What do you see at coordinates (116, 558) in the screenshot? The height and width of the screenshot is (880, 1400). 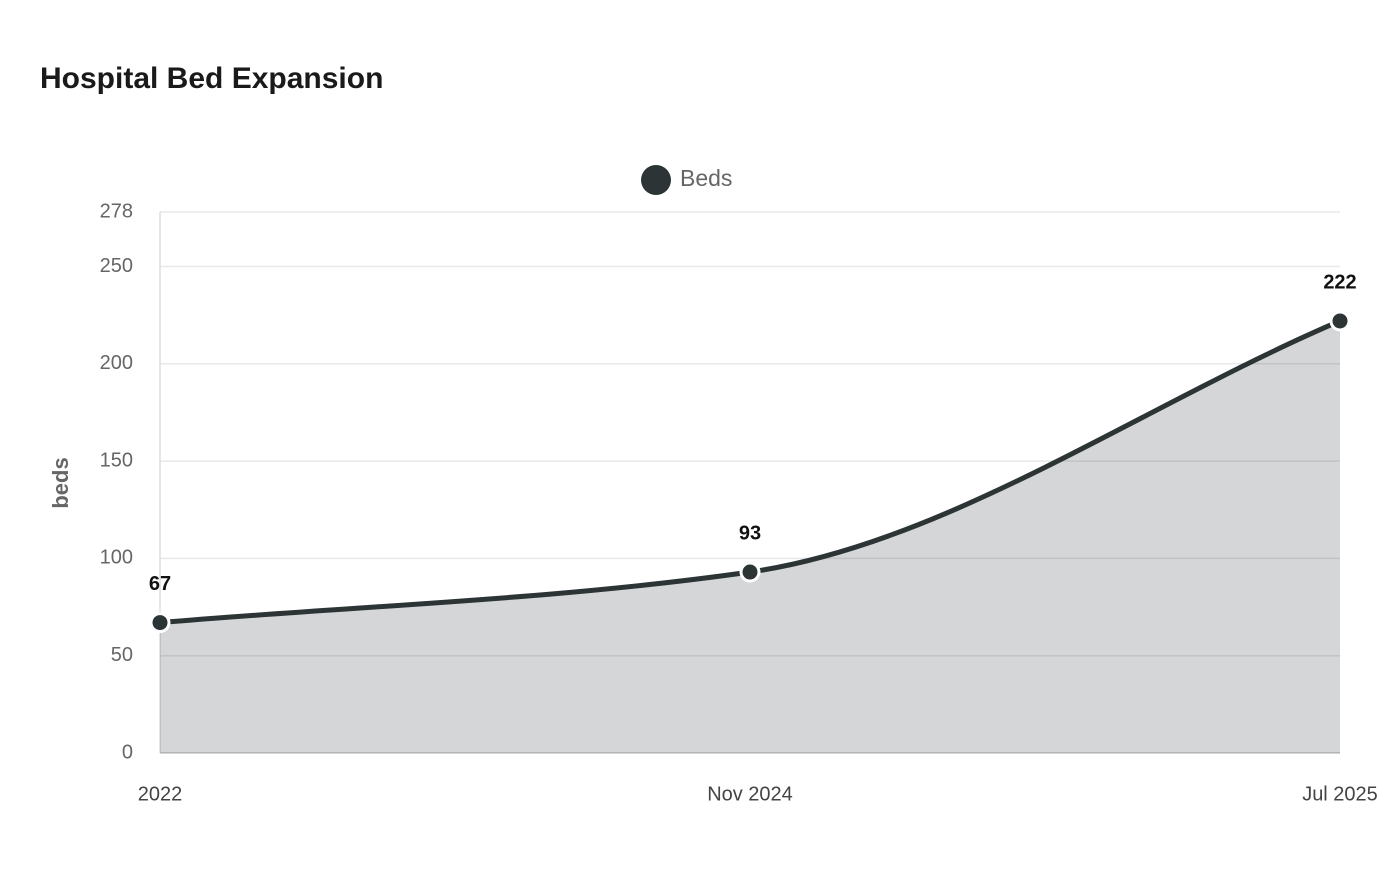 I see `y-tick-label: 100` at bounding box center [116, 558].